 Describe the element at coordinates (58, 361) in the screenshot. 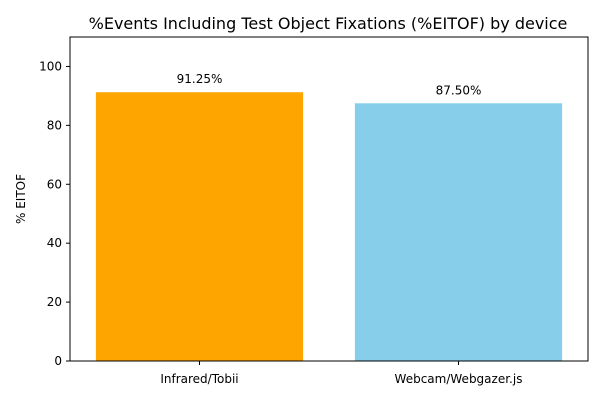

I see `y-tick-label: 0` at that location.